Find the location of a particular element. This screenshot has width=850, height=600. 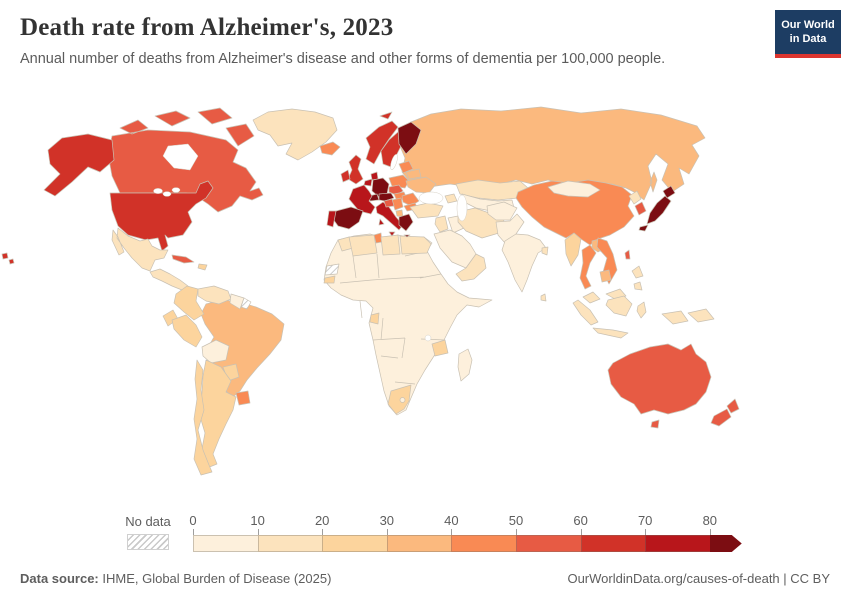

country-sweden is located at coordinates (392, 149).